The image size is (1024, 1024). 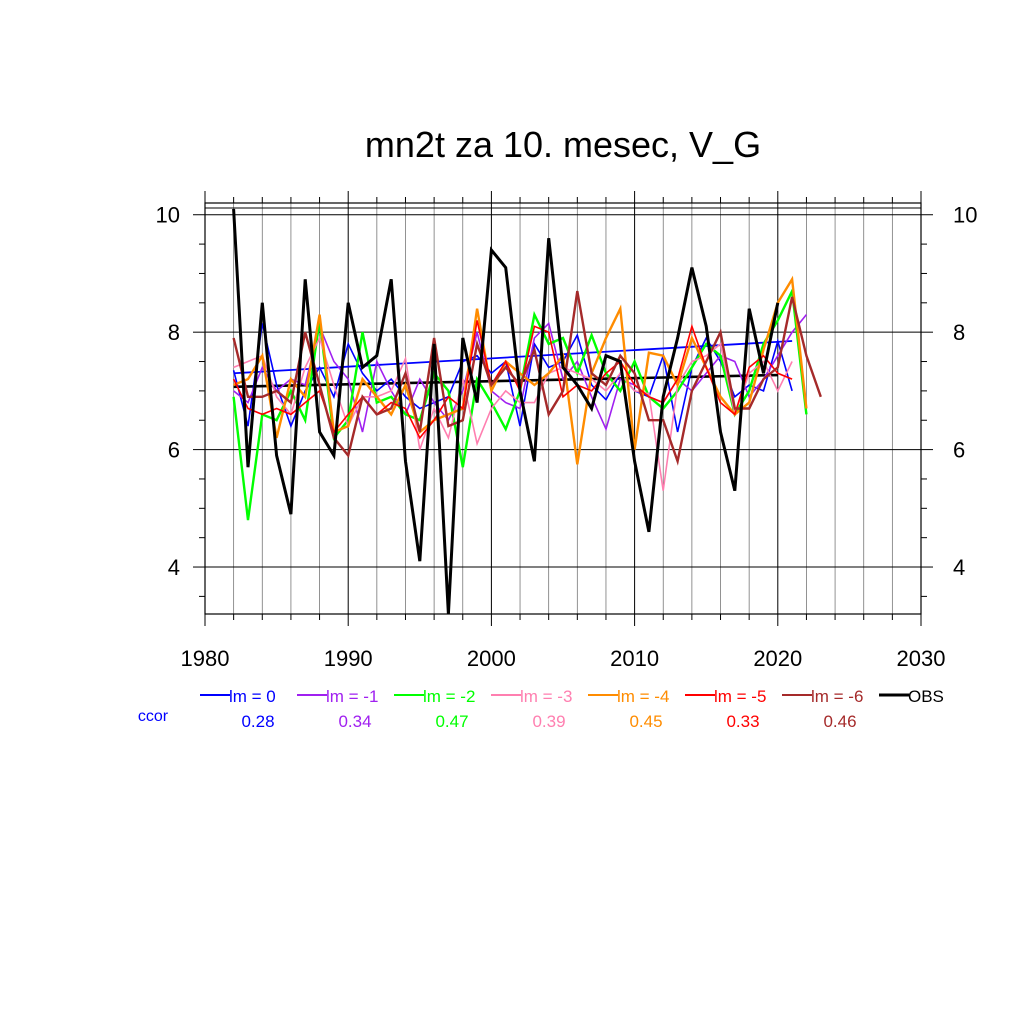 What do you see at coordinates (174, 450) in the screenshot?
I see `y-tick-label-left: 6` at bounding box center [174, 450].